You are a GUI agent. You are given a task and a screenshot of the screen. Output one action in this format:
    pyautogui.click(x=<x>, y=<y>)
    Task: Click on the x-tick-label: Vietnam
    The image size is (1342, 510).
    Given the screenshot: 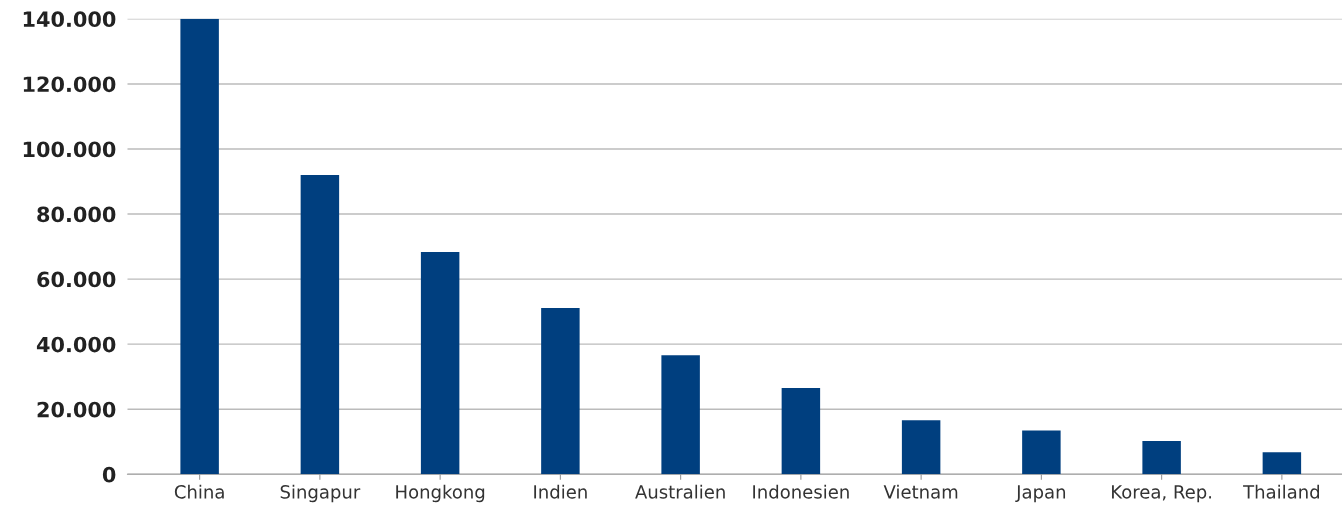 What is the action you would take?
    pyautogui.click(x=920, y=491)
    